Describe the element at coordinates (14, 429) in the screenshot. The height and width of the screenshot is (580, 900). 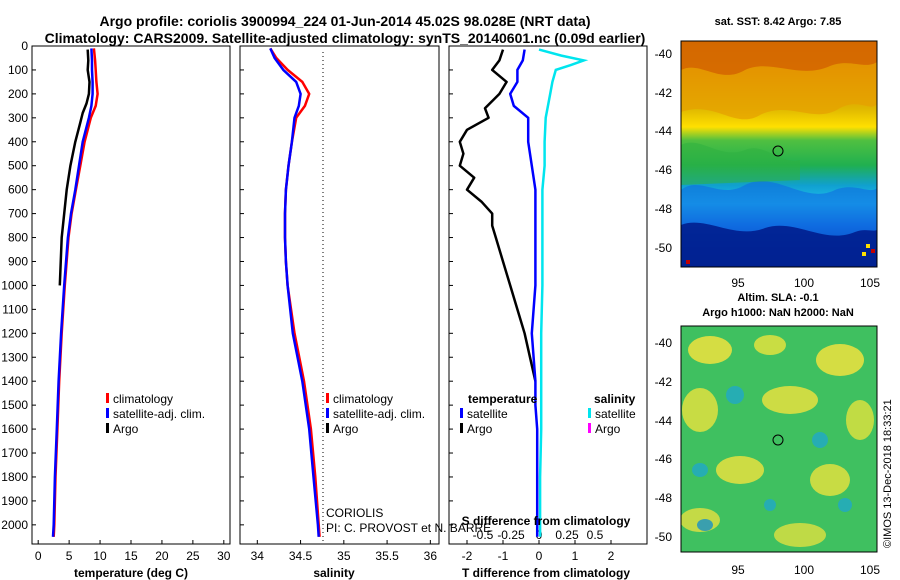
I see `depth-tick-label: 1600` at that location.